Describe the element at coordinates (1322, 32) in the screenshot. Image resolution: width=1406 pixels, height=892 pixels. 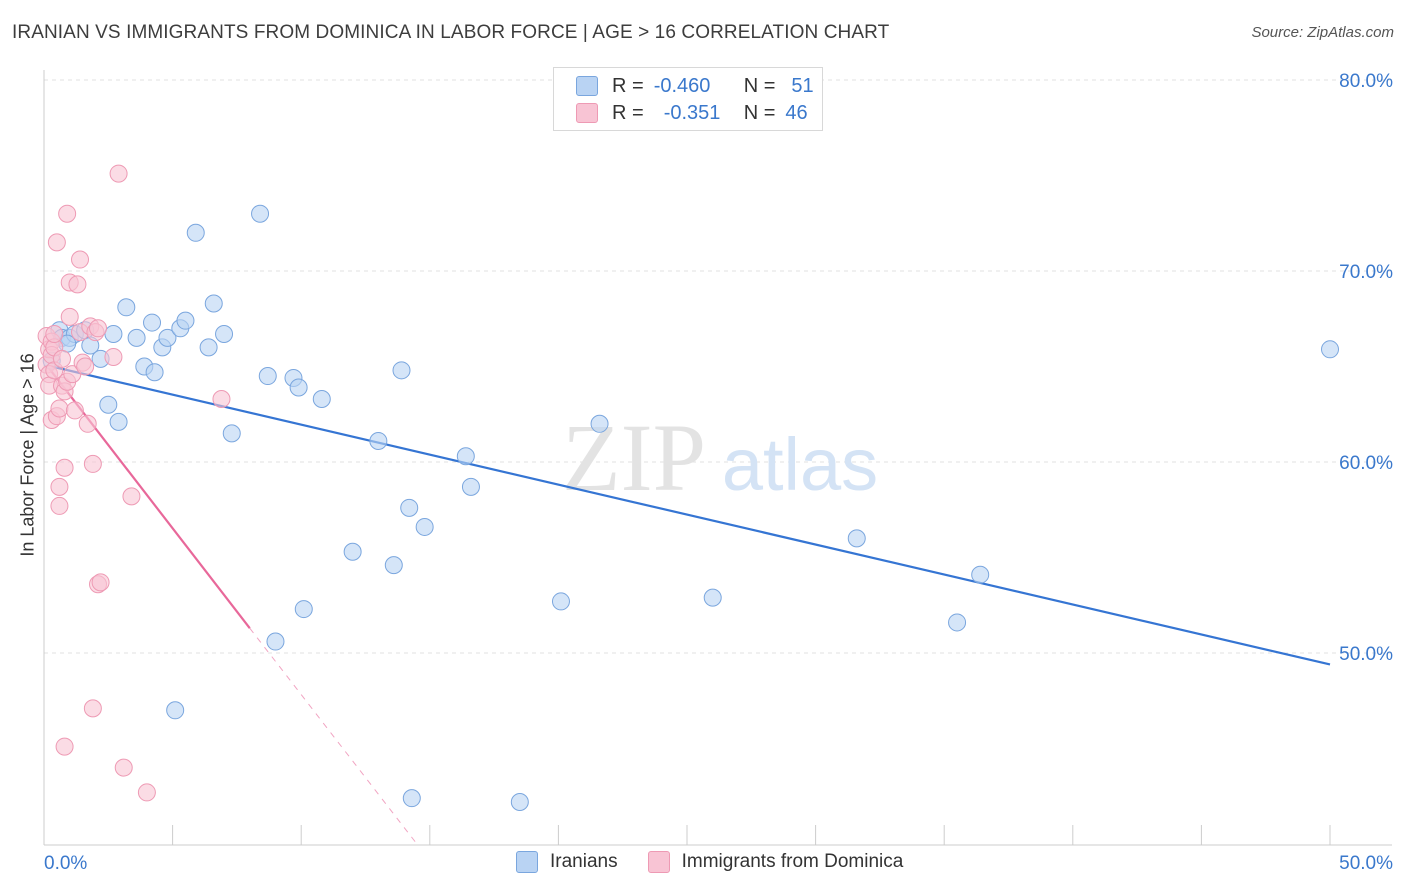
I see `source-label: Source: ZipAtlas.com` at that location.